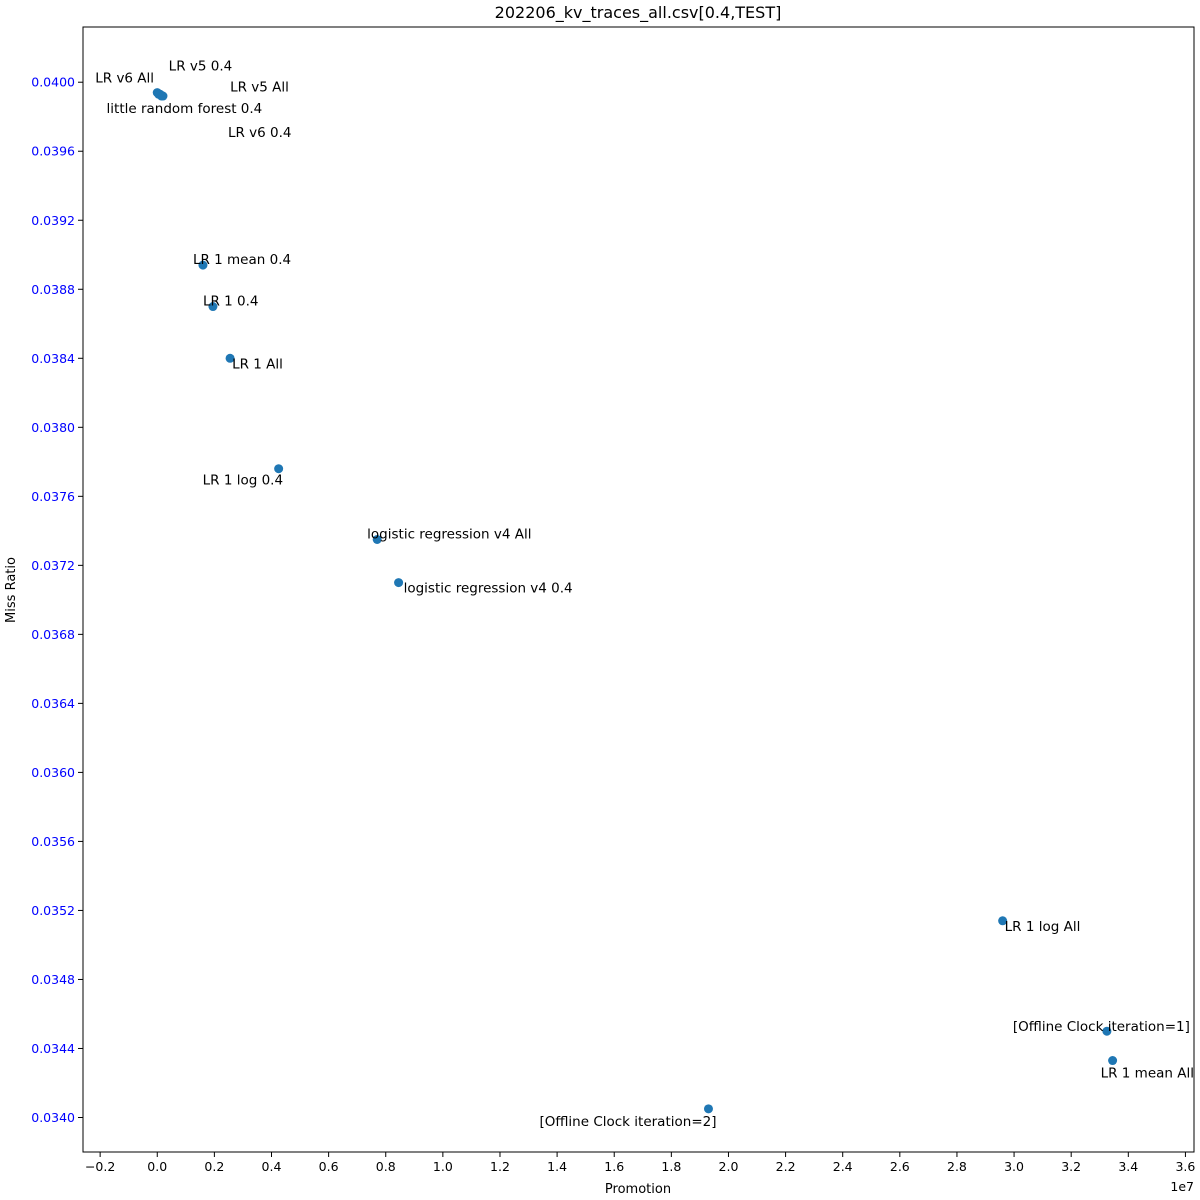  Describe the element at coordinates (53, 634) in the screenshot. I see `y-tick-label: 0.0368` at that location.